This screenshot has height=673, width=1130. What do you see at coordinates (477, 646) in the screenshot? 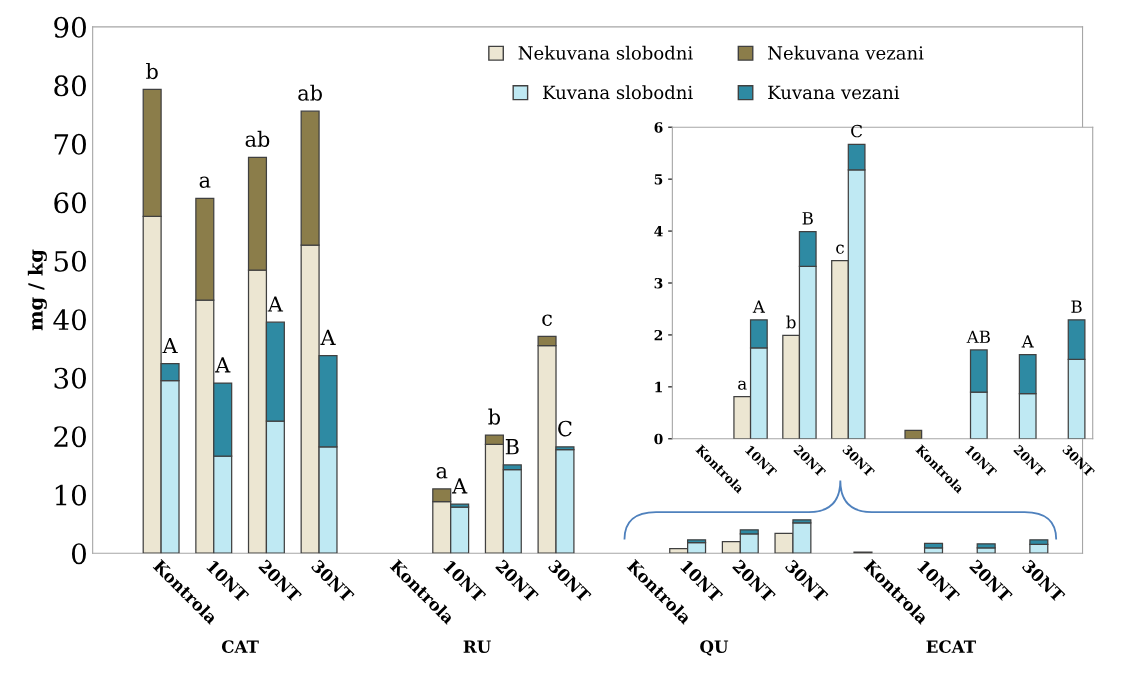
I see `text: RU` at bounding box center [477, 646].